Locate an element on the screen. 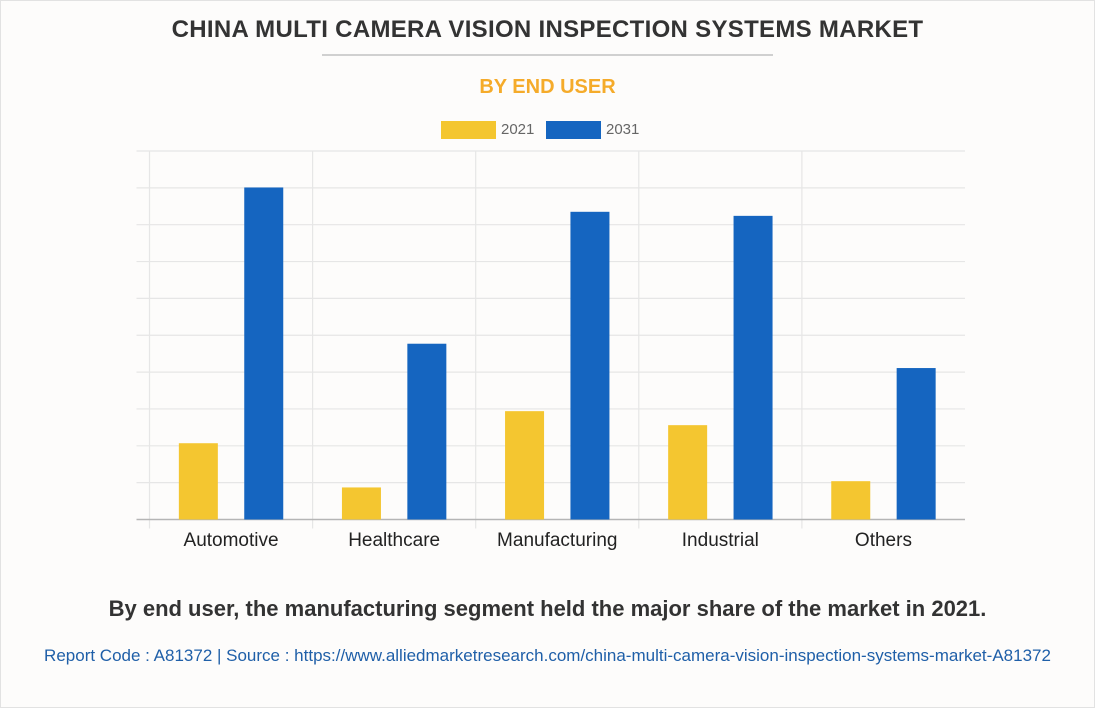  bar-automotive-2021 is located at coordinates (198, 481).